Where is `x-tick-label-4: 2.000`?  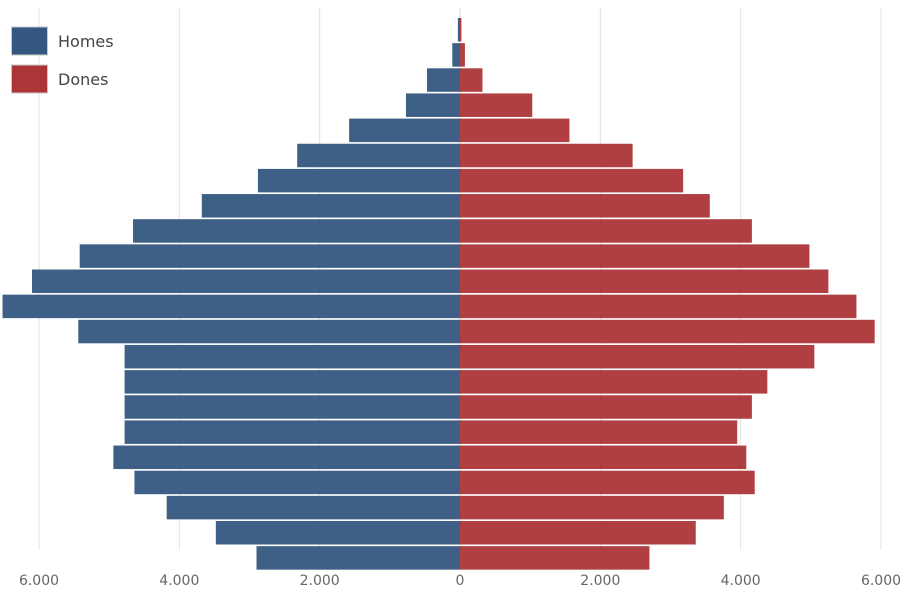 x-tick-label-4: 2.000 is located at coordinates (600, 581).